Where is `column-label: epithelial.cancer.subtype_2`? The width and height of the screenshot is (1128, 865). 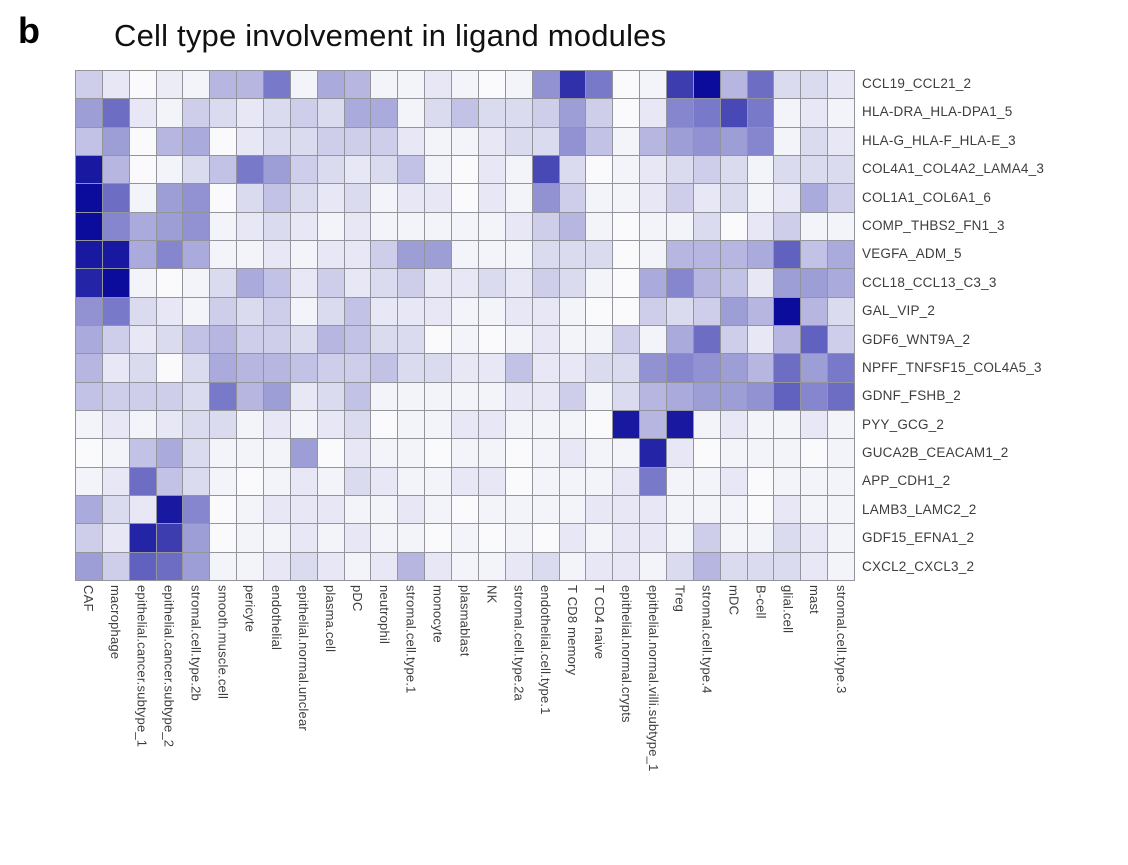 column-label: epithelial.cancer.subtype_2 is located at coordinates (169, 666).